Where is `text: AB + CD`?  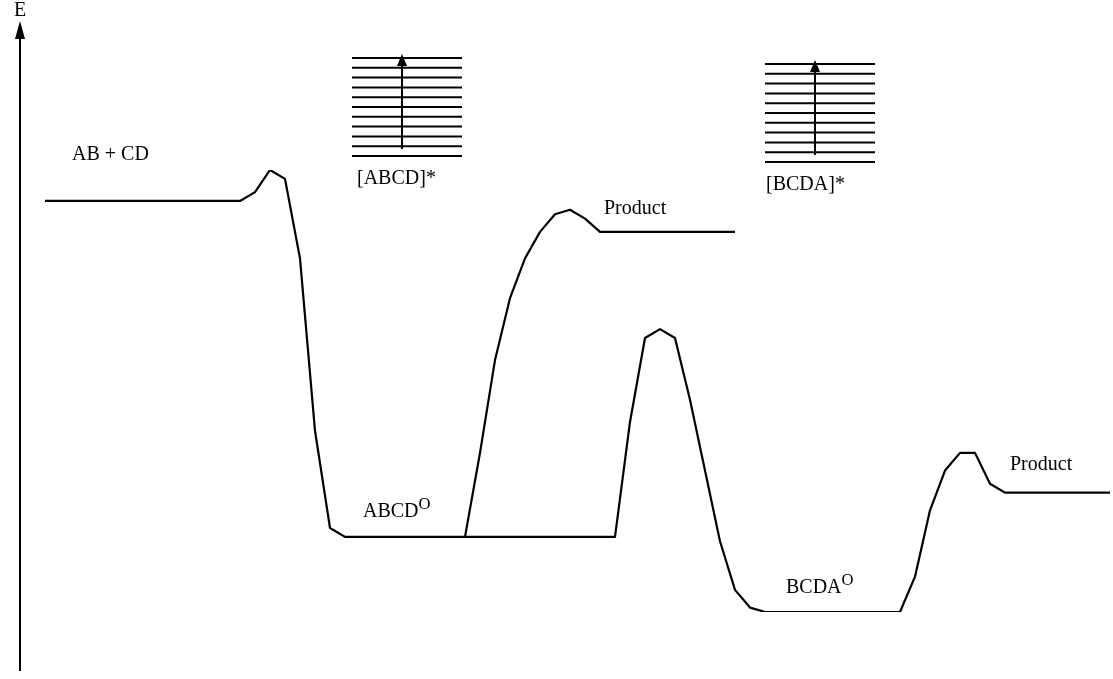 text: AB + CD is located at coordinates (110, 153).